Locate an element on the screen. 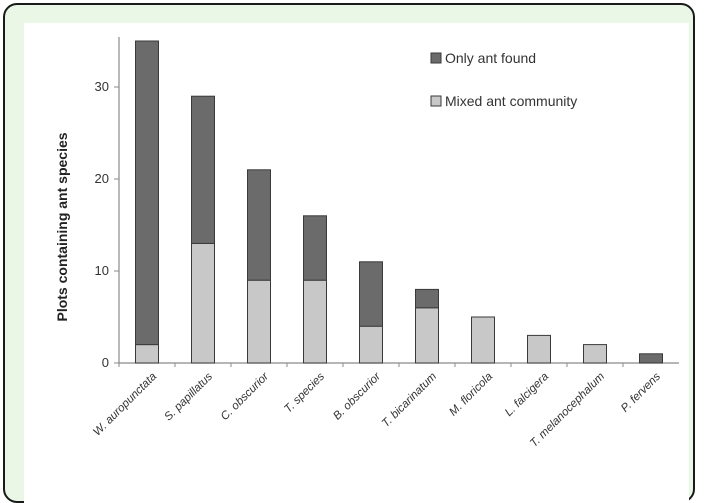 The image size is (704, 503). legend: Only ant found Mixed ant community is located at coordinates (503, 79).